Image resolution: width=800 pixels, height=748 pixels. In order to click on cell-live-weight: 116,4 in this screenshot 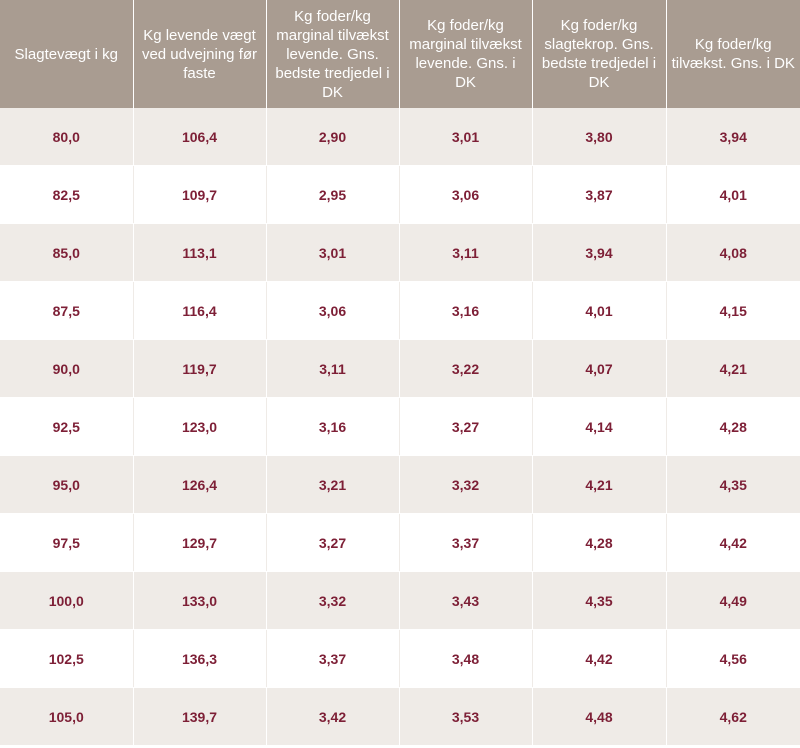, I will do `click(200, 310)`.